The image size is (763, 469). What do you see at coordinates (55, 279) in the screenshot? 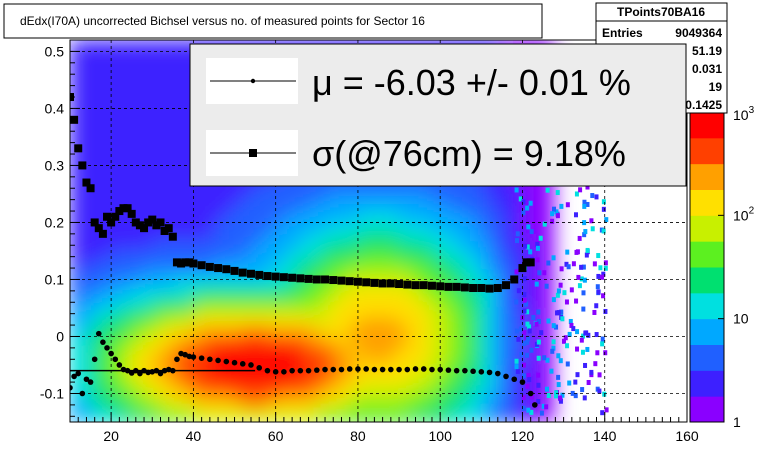
I see `y-tick-label: 0.1` at bounding box center [55, 279].